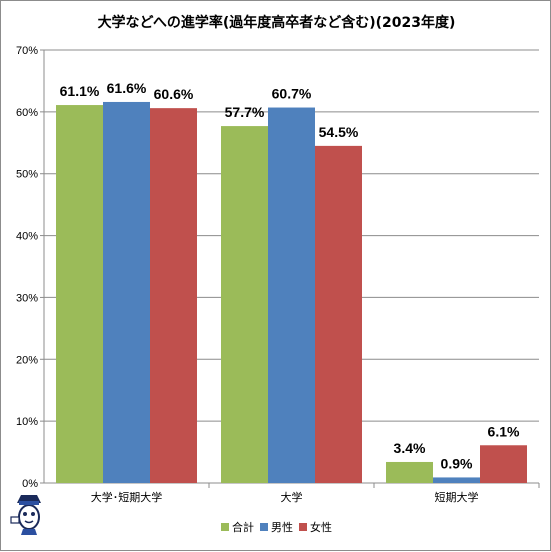 This screenshot has width=551, height=552. What do you see at coordinates (457, 463) in the screenshot?
I see `data-label: 0.9%` at bounding box center [457, 463].